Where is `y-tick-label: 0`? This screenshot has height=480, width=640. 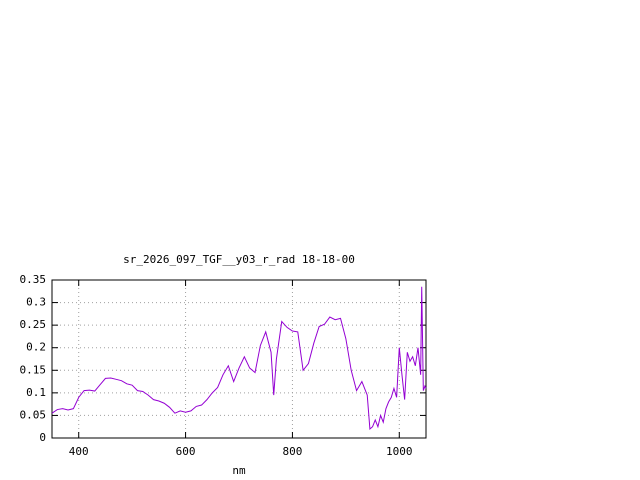 y-tick-label: 0 is located at coordinates (42, 437).